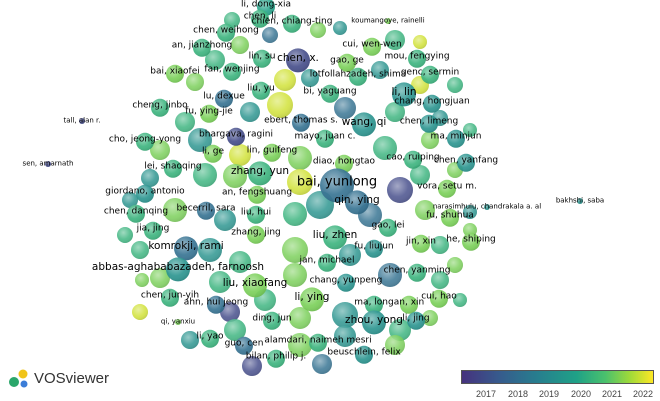  What do you see at coordinates (450, 215) in the screenshot?
I see `author-label: fu, shuhua` at bounding box center [450, 215].